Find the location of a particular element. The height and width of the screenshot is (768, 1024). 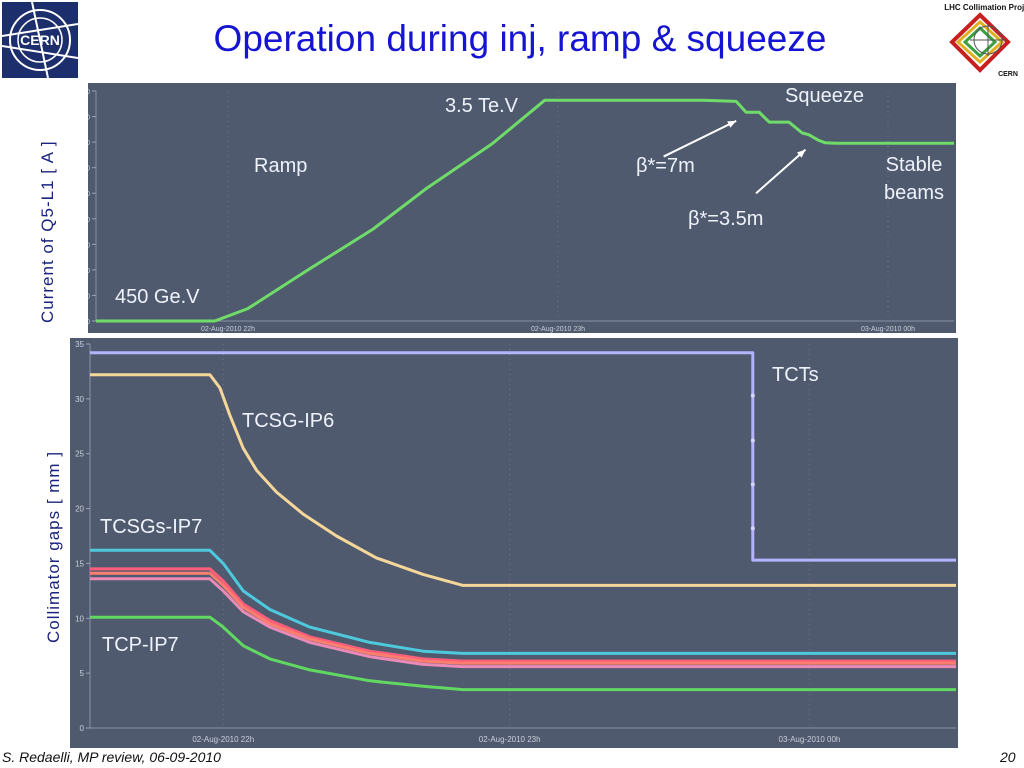

collimation-logo: LHC Collimation Project CERN is located at coordinates (982, 41).